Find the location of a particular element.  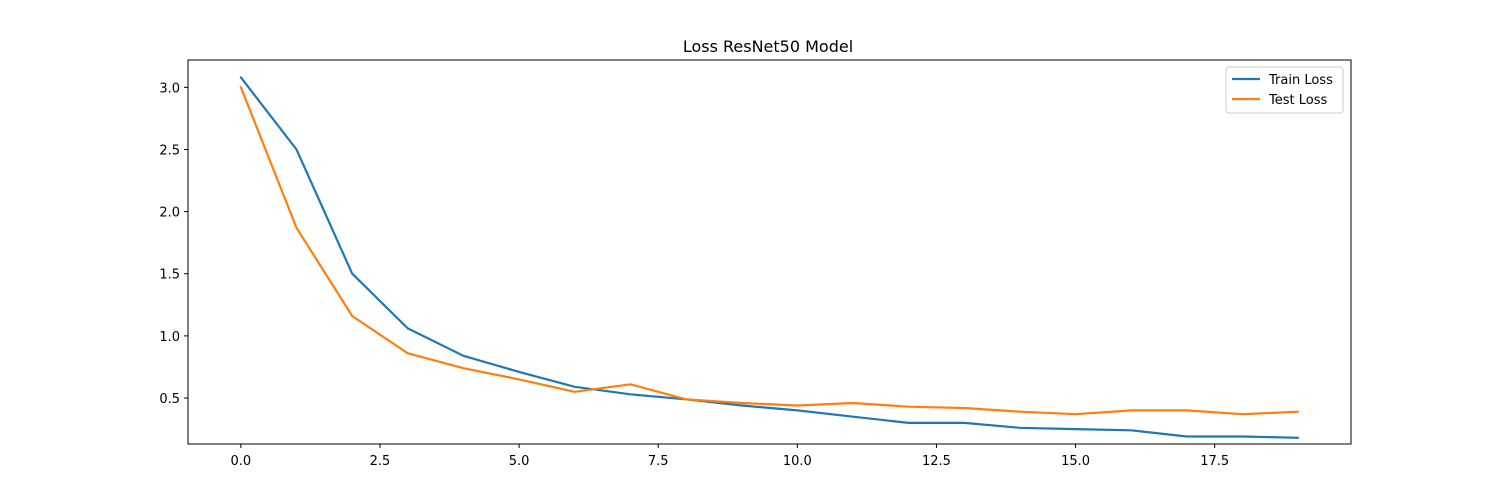

x-tick-label: 10.0 is located at coordinates (797, 461).